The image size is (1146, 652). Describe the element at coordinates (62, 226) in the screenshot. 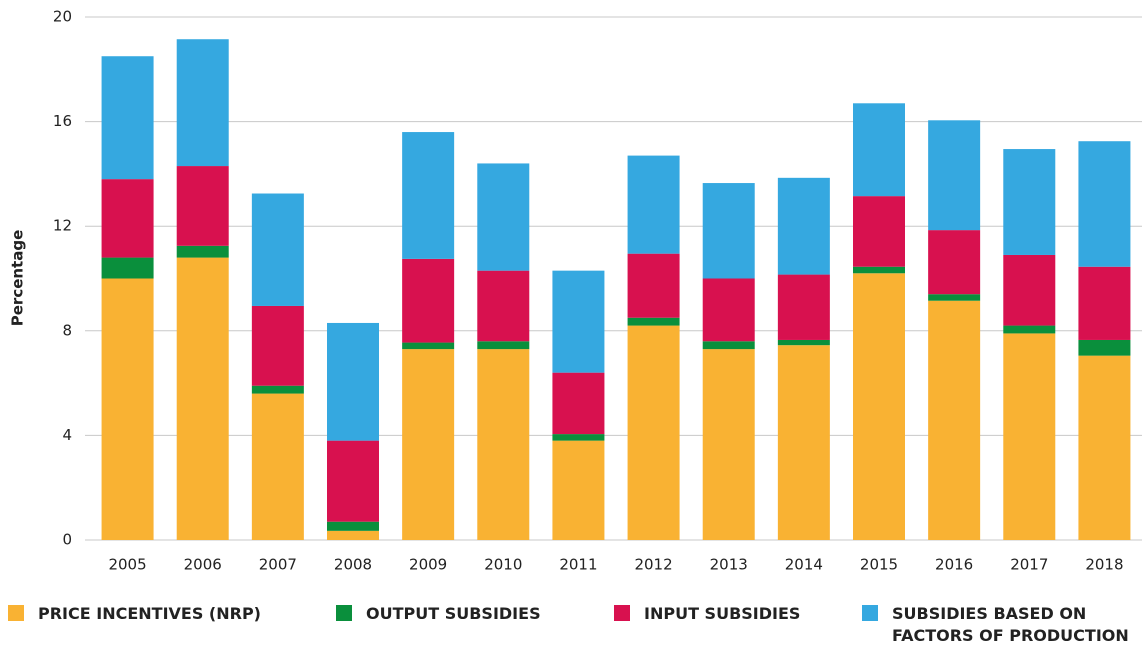

I see `y-tick-label: 12` at that location.